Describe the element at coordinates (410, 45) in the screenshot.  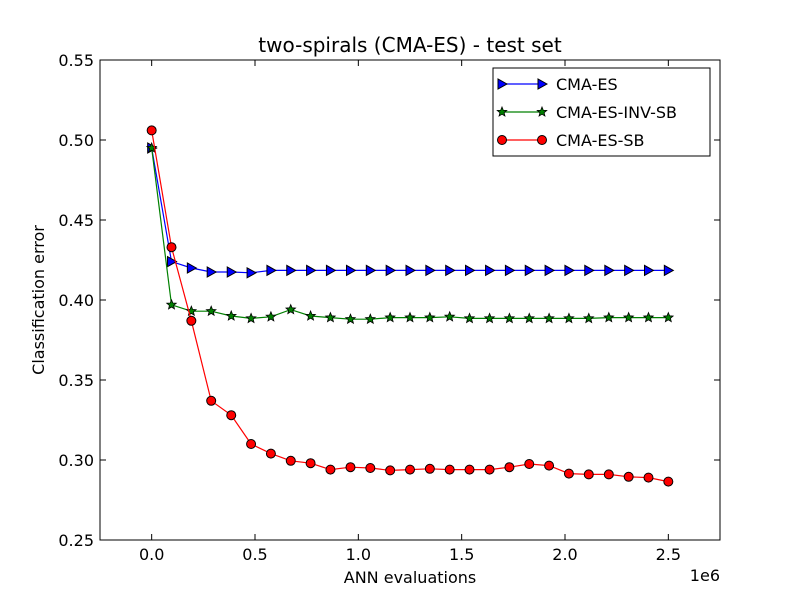
I see `chart-title: two-spirals (CMA-ES) - test set` at that location.